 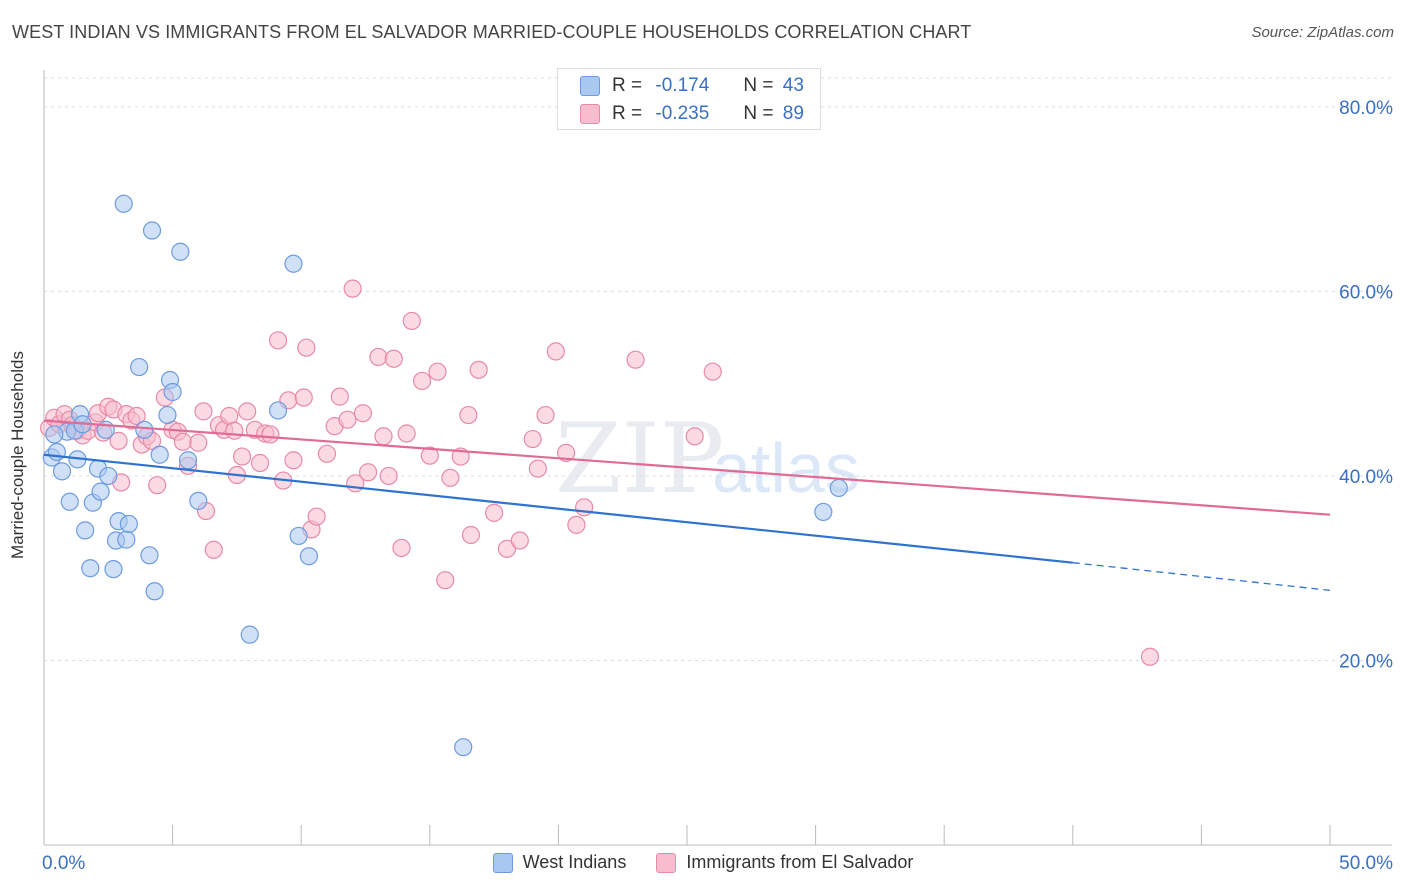 What do you see at coordinates (692, 86) in the screenshot?
I see `stats-row-west-indians: R = -0.174 N = 43` at bounding box center [692, 86].